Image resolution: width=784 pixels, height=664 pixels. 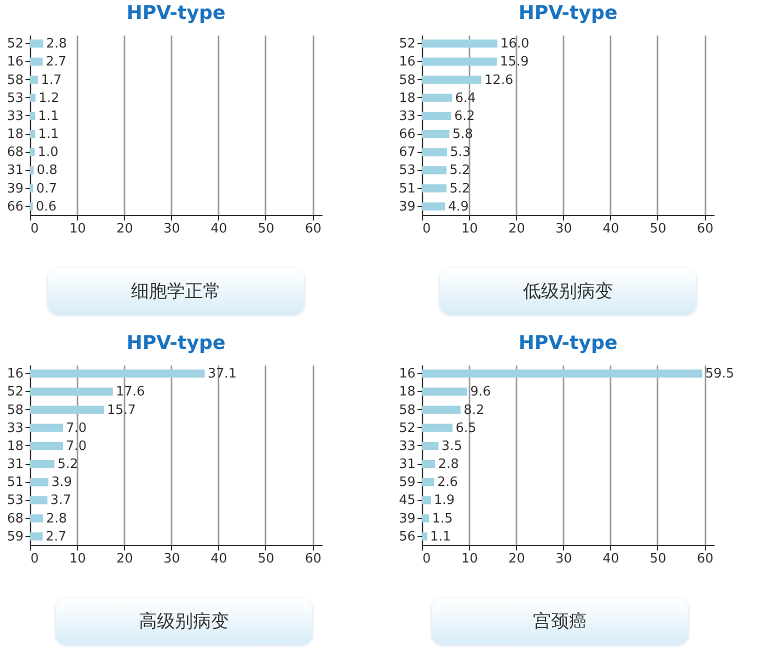 I want to click on data-label: 0.6, so click(x=46, y=206).